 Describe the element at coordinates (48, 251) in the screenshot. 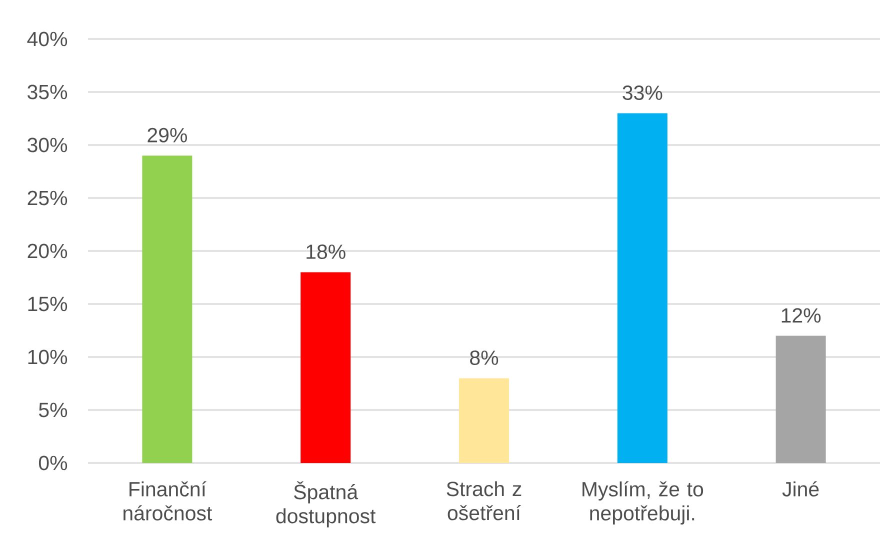

I see `y-tick-label: 20%` at that location.